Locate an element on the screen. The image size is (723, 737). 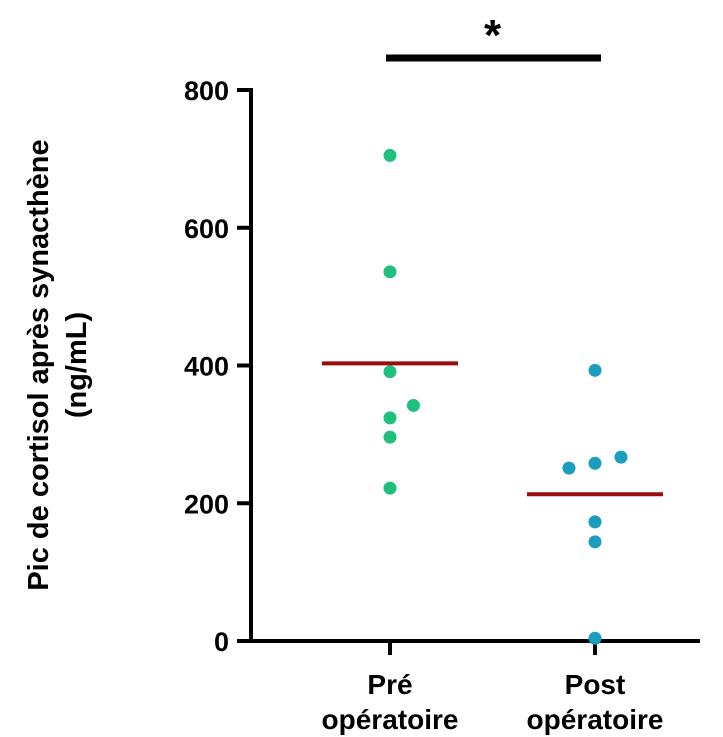
x-category-label-line1: Post is located at coordinates (595, 684).